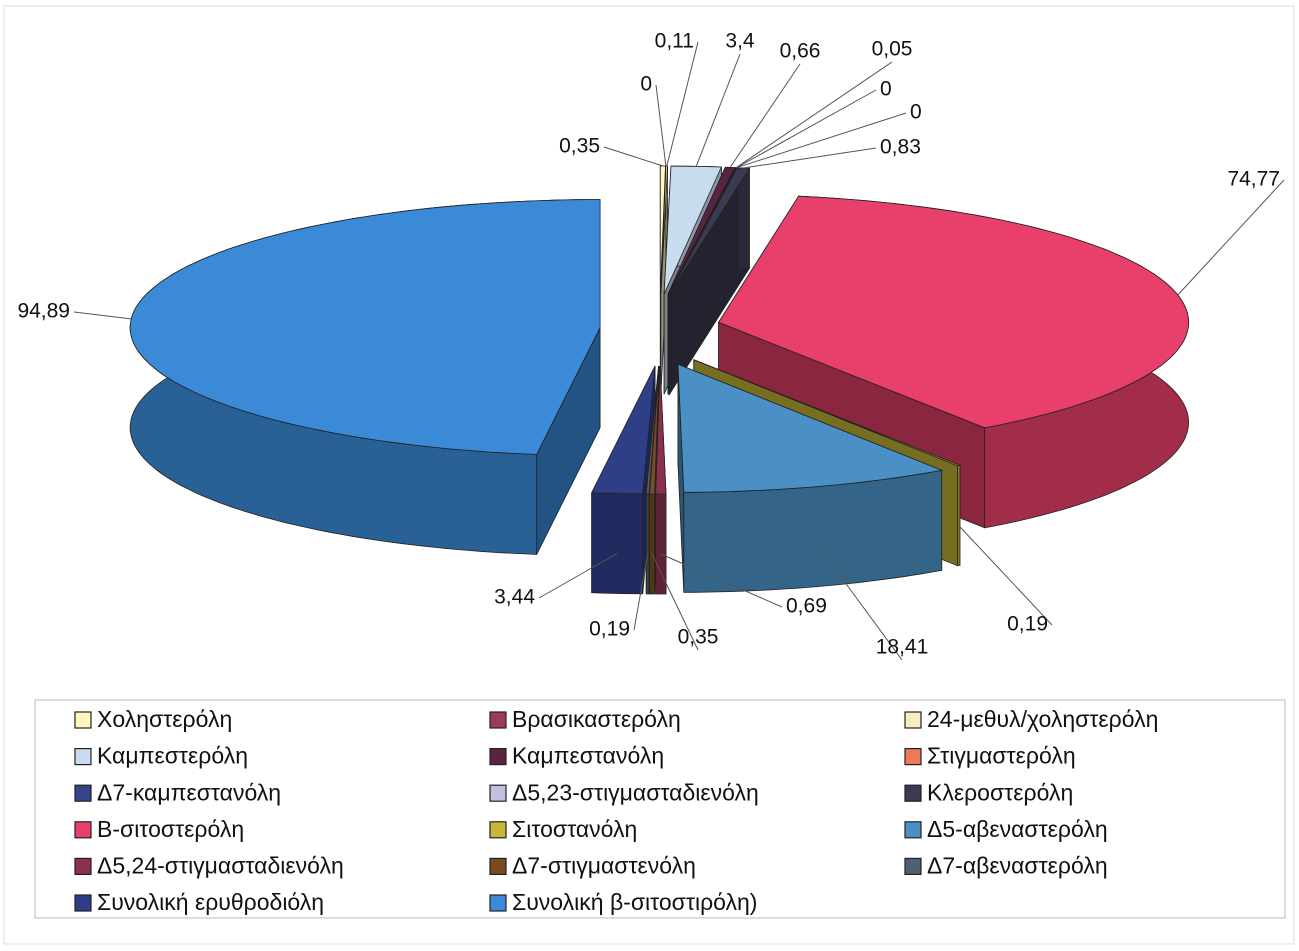 Image resolution: width=1299 pixels, height=951 pixels. I want to click on data-label: 0,69, so click(806, 606).